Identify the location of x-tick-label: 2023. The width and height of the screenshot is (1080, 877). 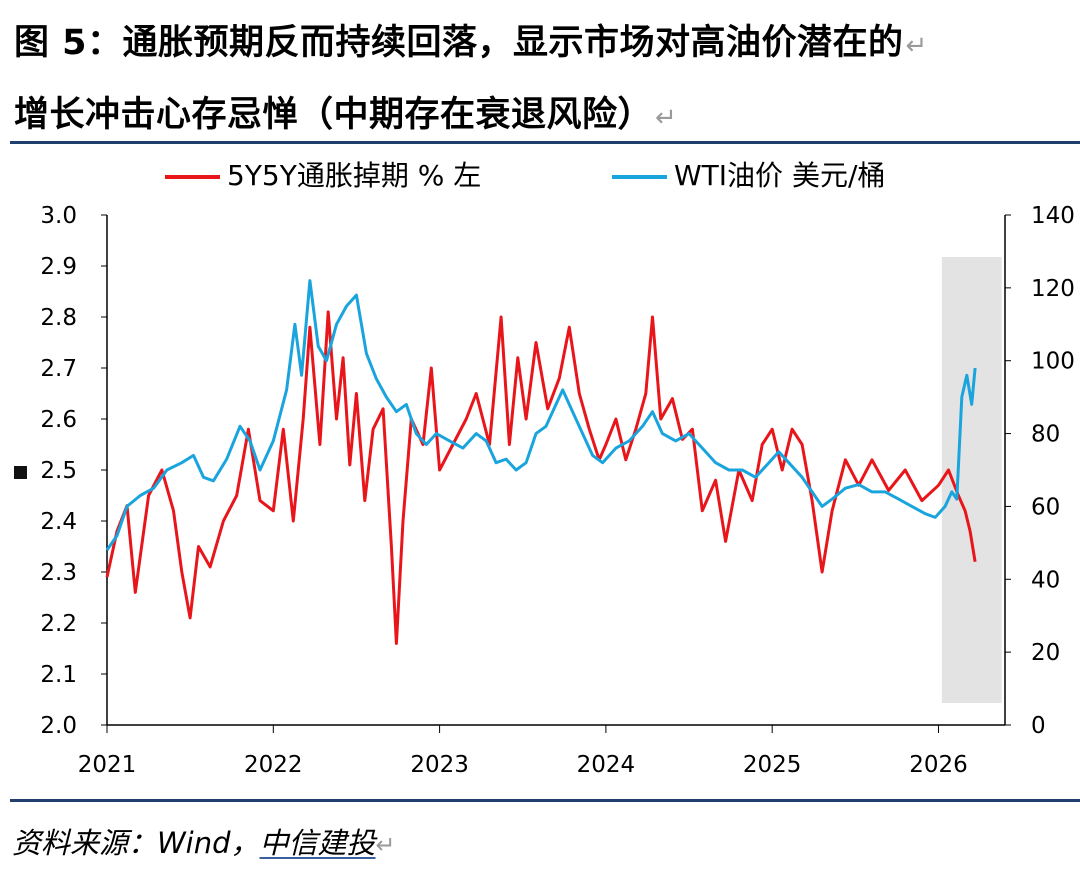
(439, 765).